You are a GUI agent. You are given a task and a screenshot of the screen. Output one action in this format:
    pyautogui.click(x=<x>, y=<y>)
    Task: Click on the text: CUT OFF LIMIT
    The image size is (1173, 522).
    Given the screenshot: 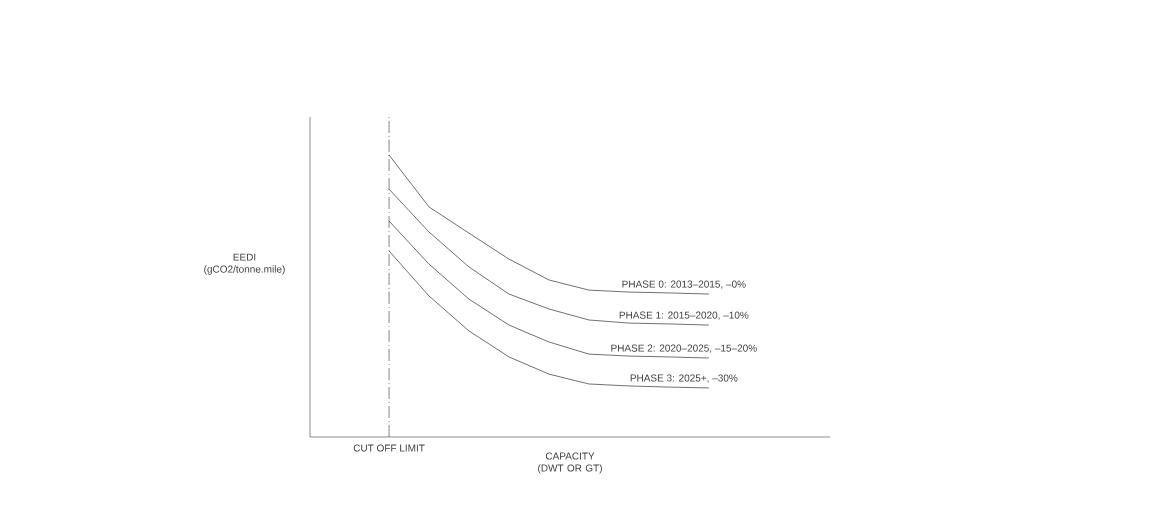 What is the action you would take?
    pyautogui.click(x=389, y=448)
    